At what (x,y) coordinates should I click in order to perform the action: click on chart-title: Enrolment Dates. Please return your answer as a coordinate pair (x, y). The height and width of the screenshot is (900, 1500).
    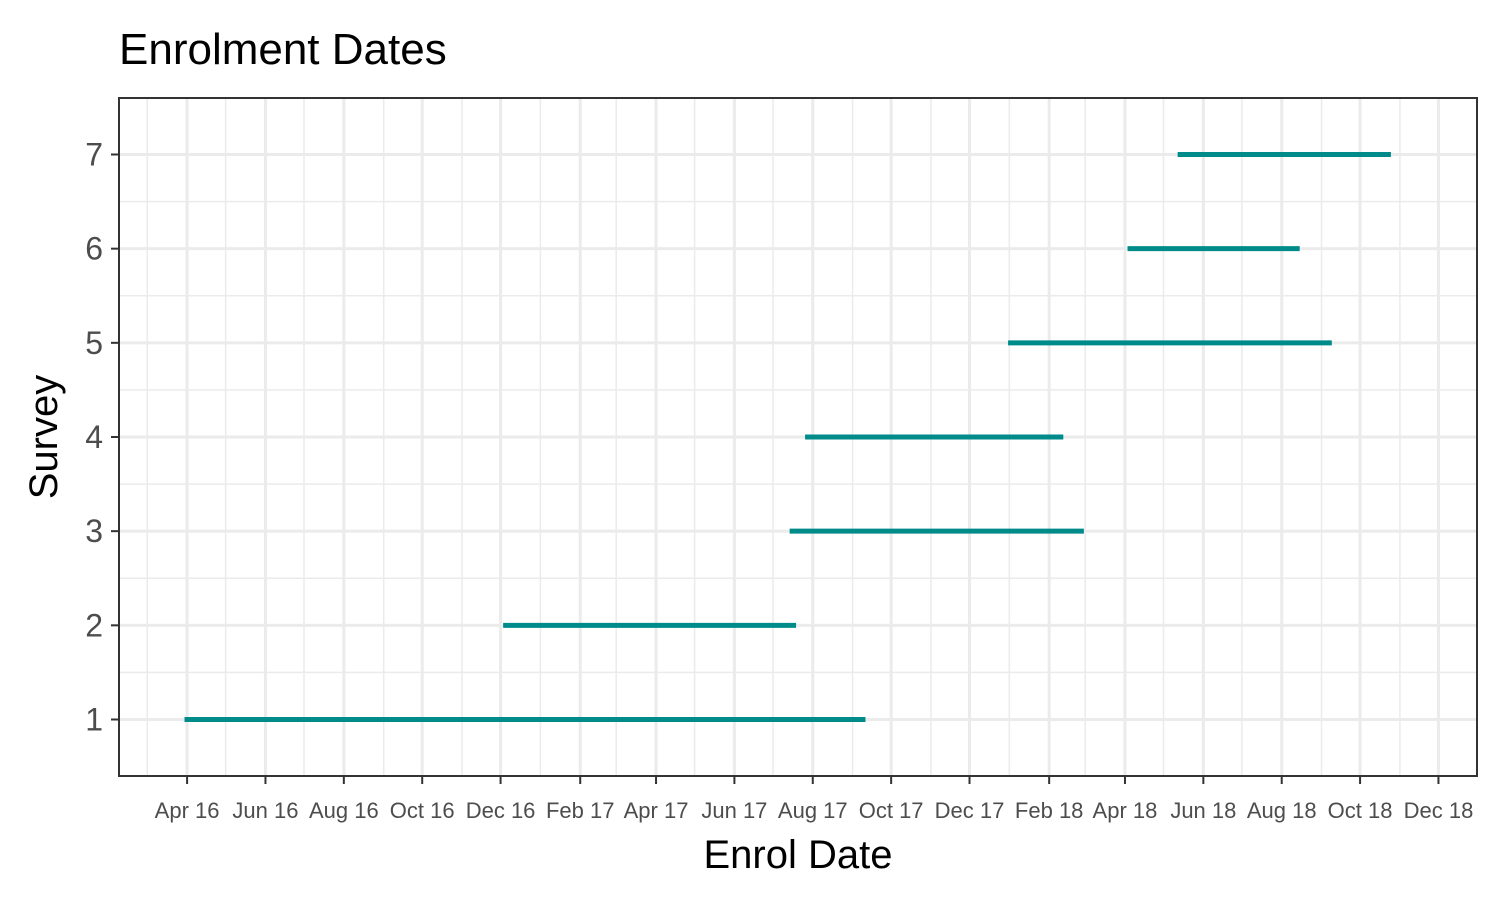
    Looking at the image, I should click on (283, 49).